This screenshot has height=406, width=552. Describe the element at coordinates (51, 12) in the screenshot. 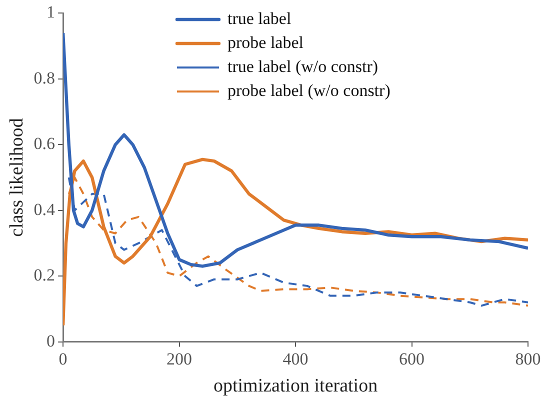

I see `y-tick-label: 1` at that location.